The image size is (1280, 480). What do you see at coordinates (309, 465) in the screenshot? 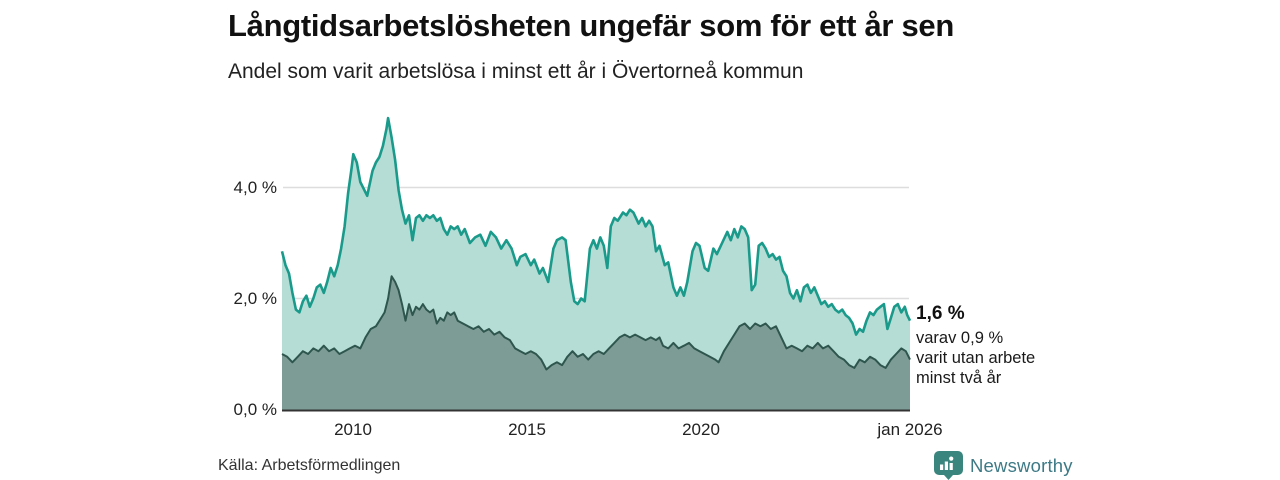
I see `source-note: Källa: Arbetsförmedlingen` at bounding box center [309, 465].